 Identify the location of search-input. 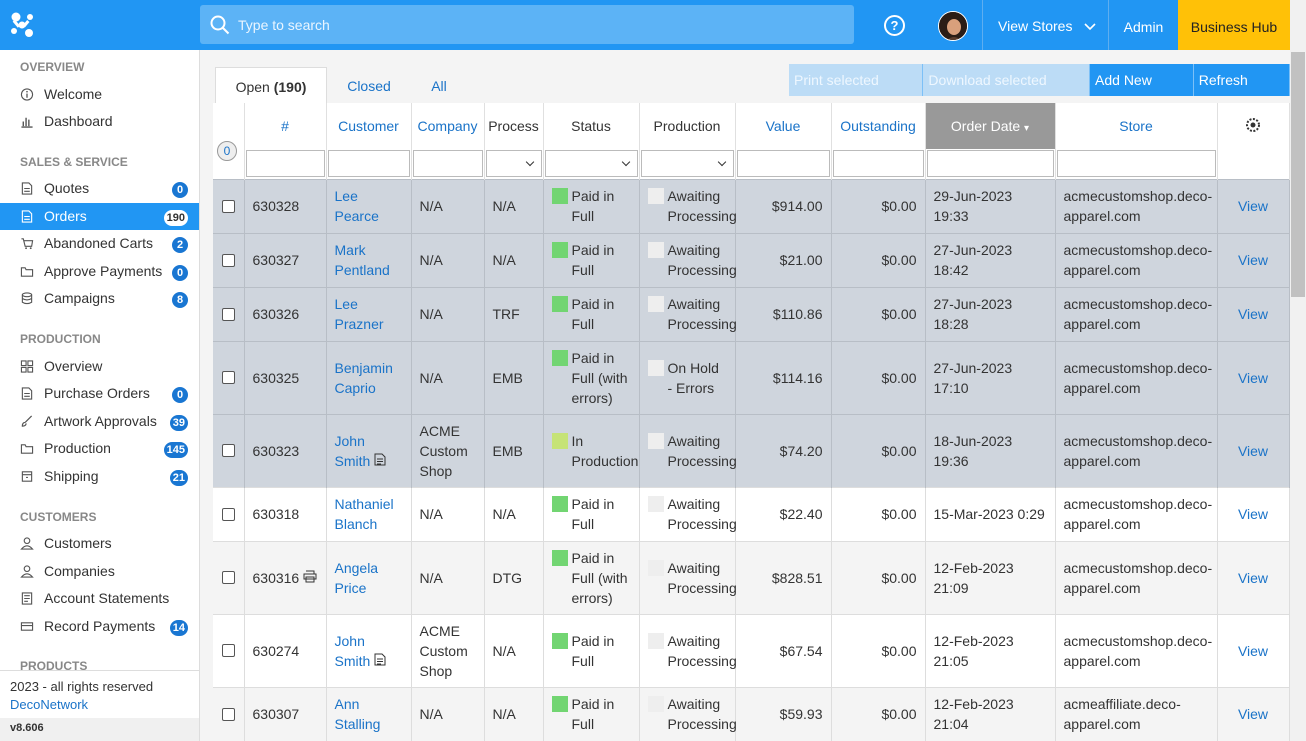
(538, 24).